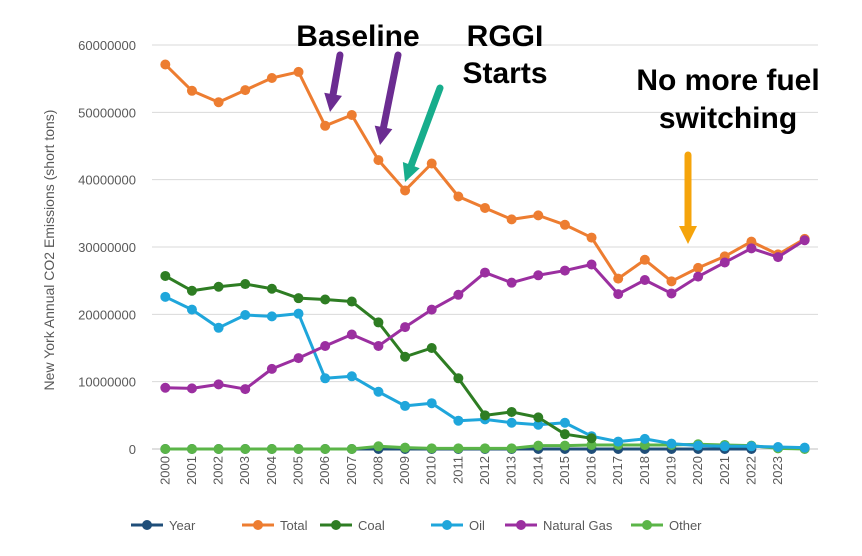 The image size is (862, 556). What do you see at coordinates (564, 470) in the screenshot?
I see `x-tick-label: 2015` at bounding box center [564, 470].